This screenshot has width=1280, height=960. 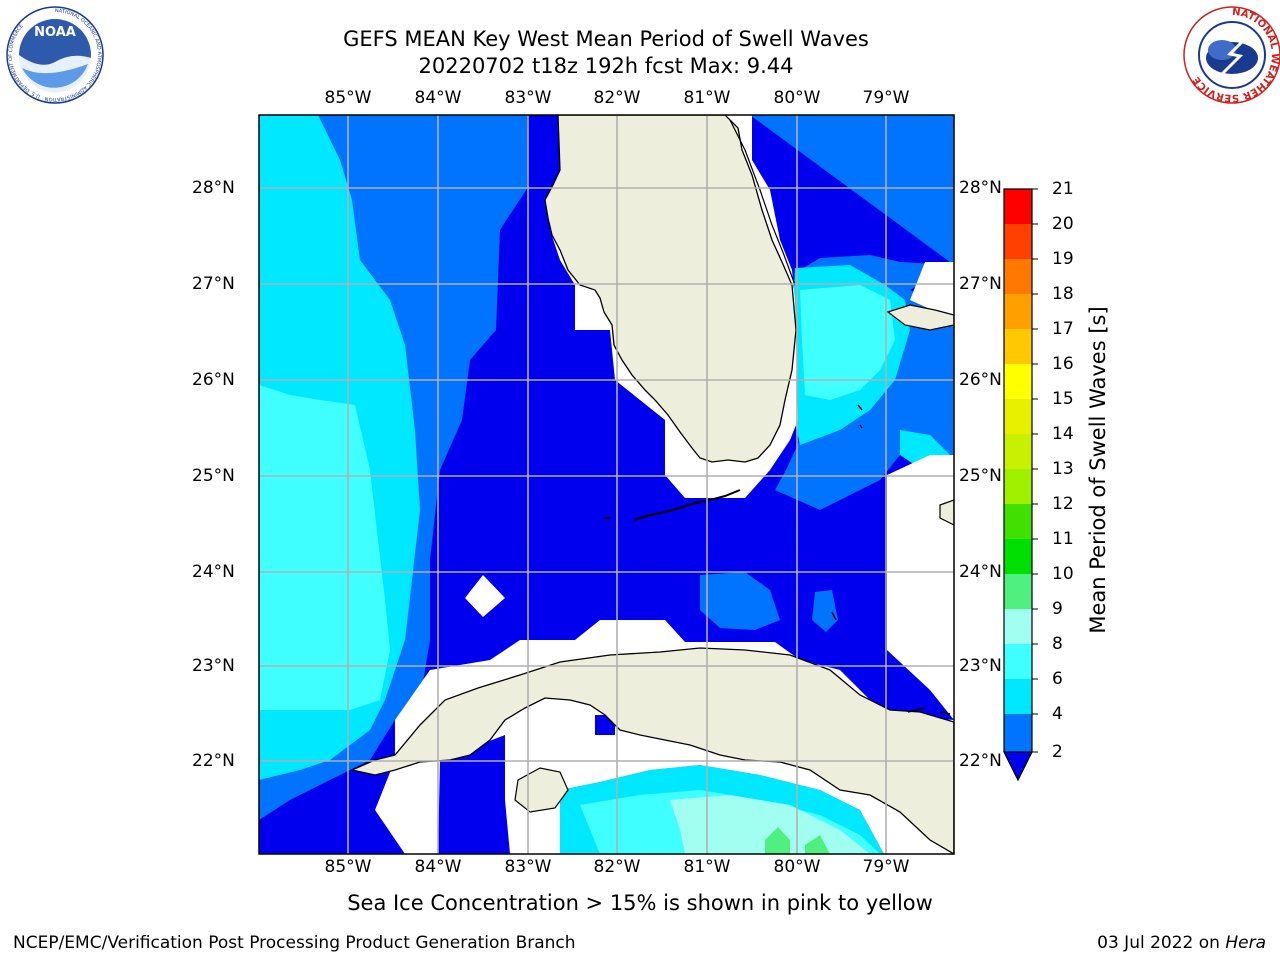 What do you see at coordinates (707, 98) in the screenshot?
I see `lon-tick-top: 81°W` at bounding box center [707, 98].